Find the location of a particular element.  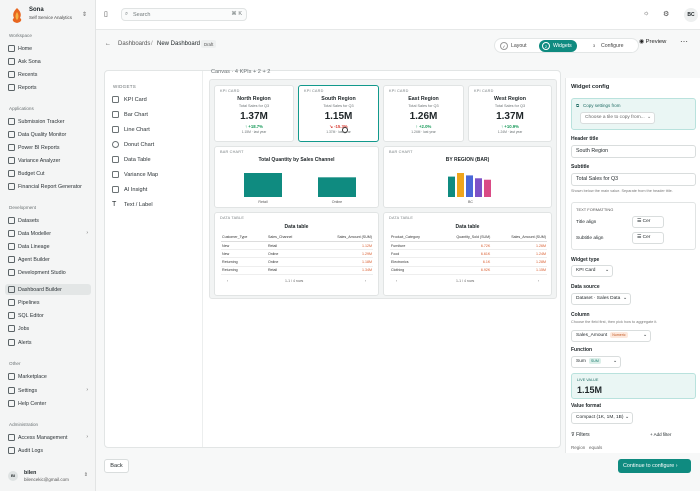

breadcrumb-root: Dashboards is located at coordinates (134, 44).